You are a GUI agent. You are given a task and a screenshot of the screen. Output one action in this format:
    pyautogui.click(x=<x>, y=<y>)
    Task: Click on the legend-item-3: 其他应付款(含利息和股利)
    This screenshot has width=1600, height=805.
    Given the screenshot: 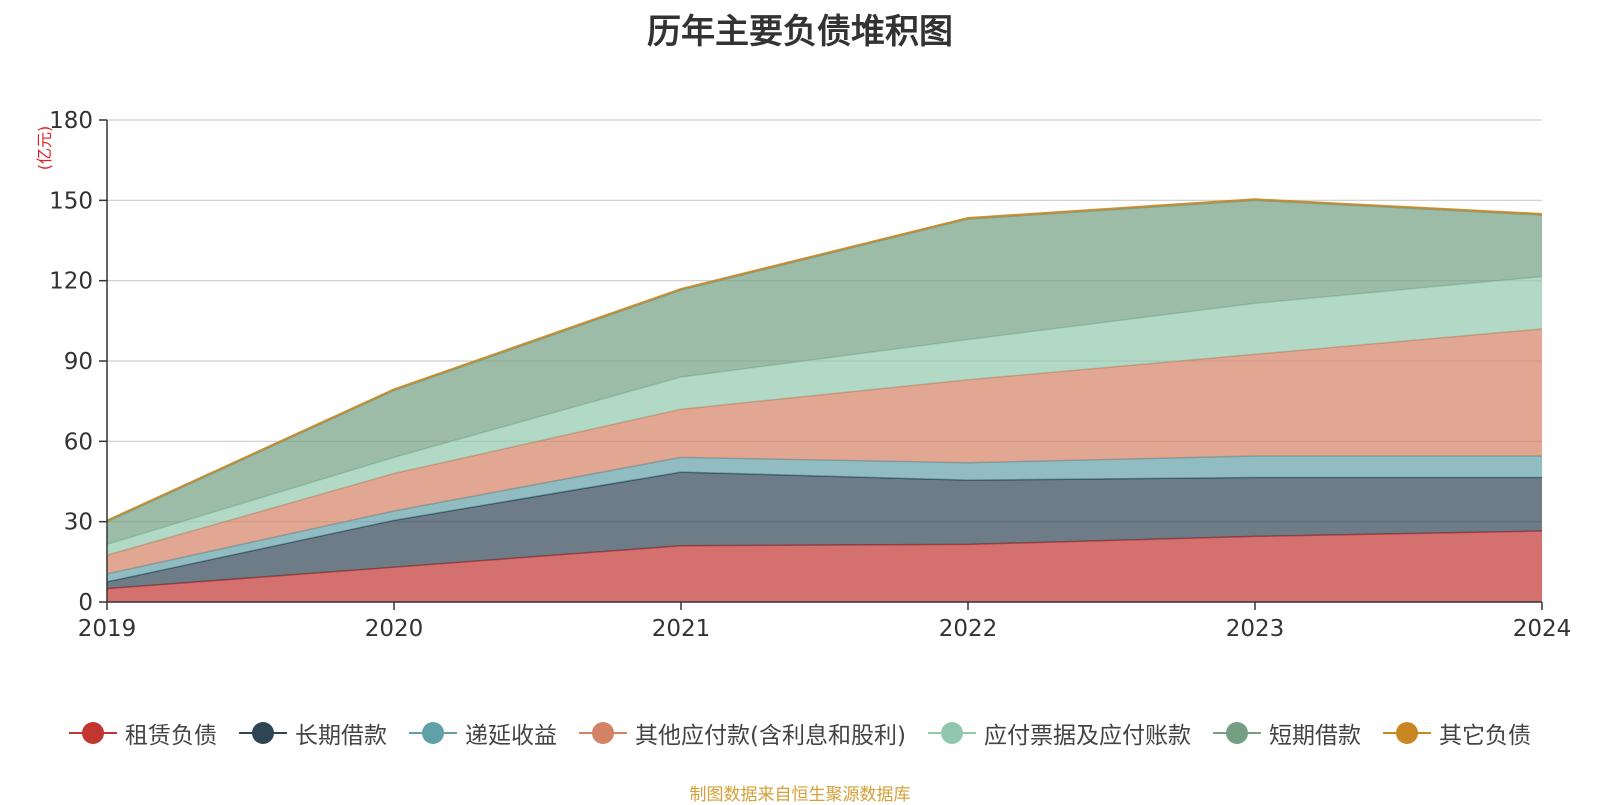 What is the action you would take?
    pyautogui.click(x=742, y=733)
    